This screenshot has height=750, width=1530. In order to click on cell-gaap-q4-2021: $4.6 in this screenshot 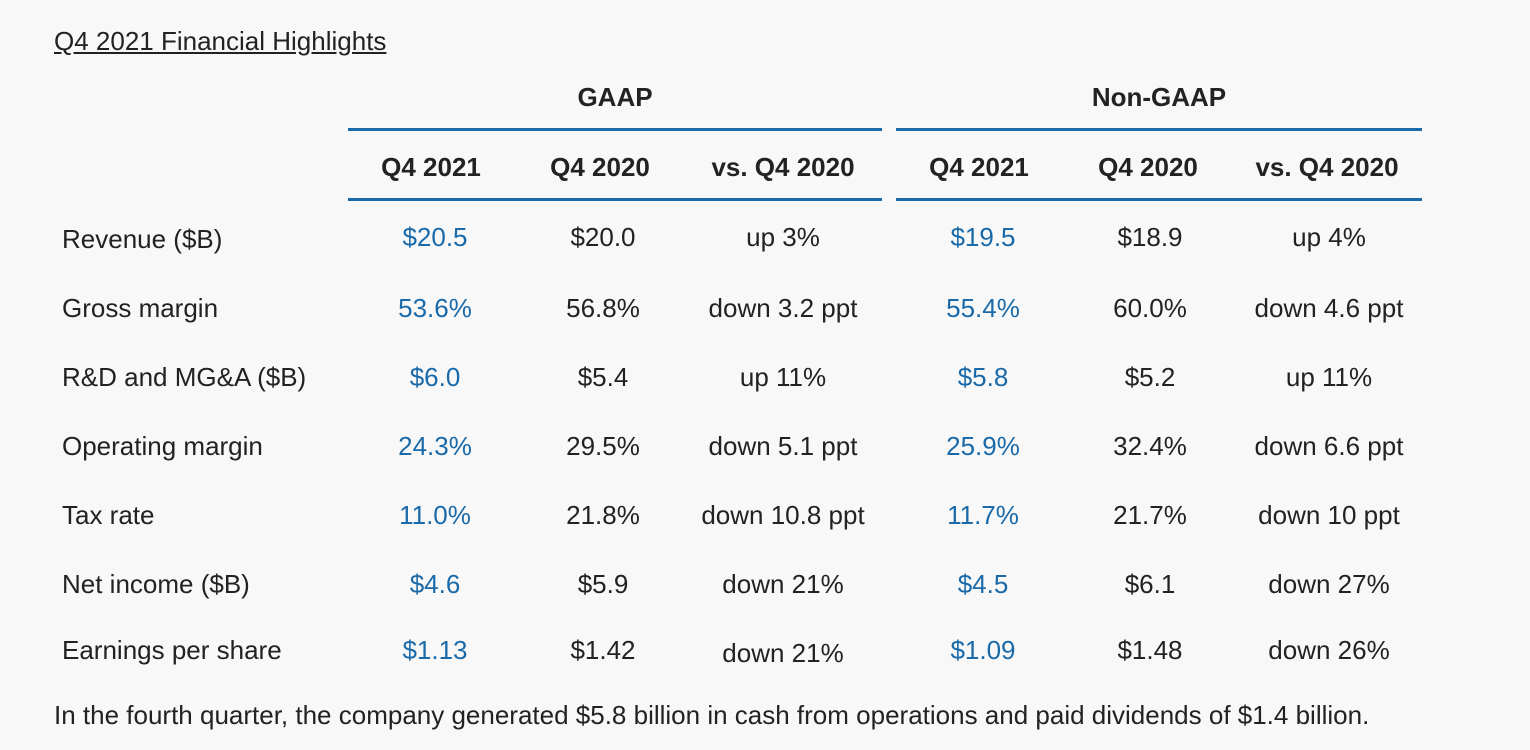, I will do `click(435, 584)`.